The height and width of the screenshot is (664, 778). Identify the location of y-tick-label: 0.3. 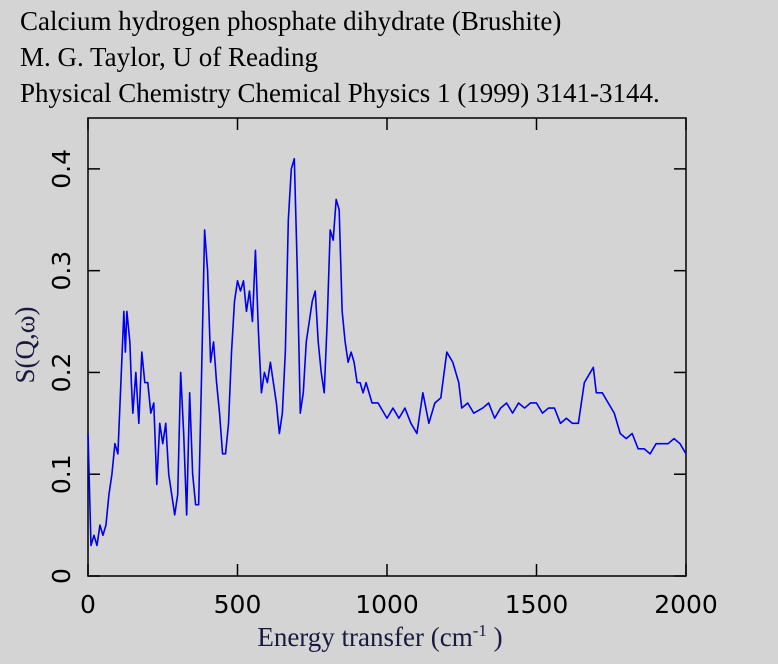
(61, 271).